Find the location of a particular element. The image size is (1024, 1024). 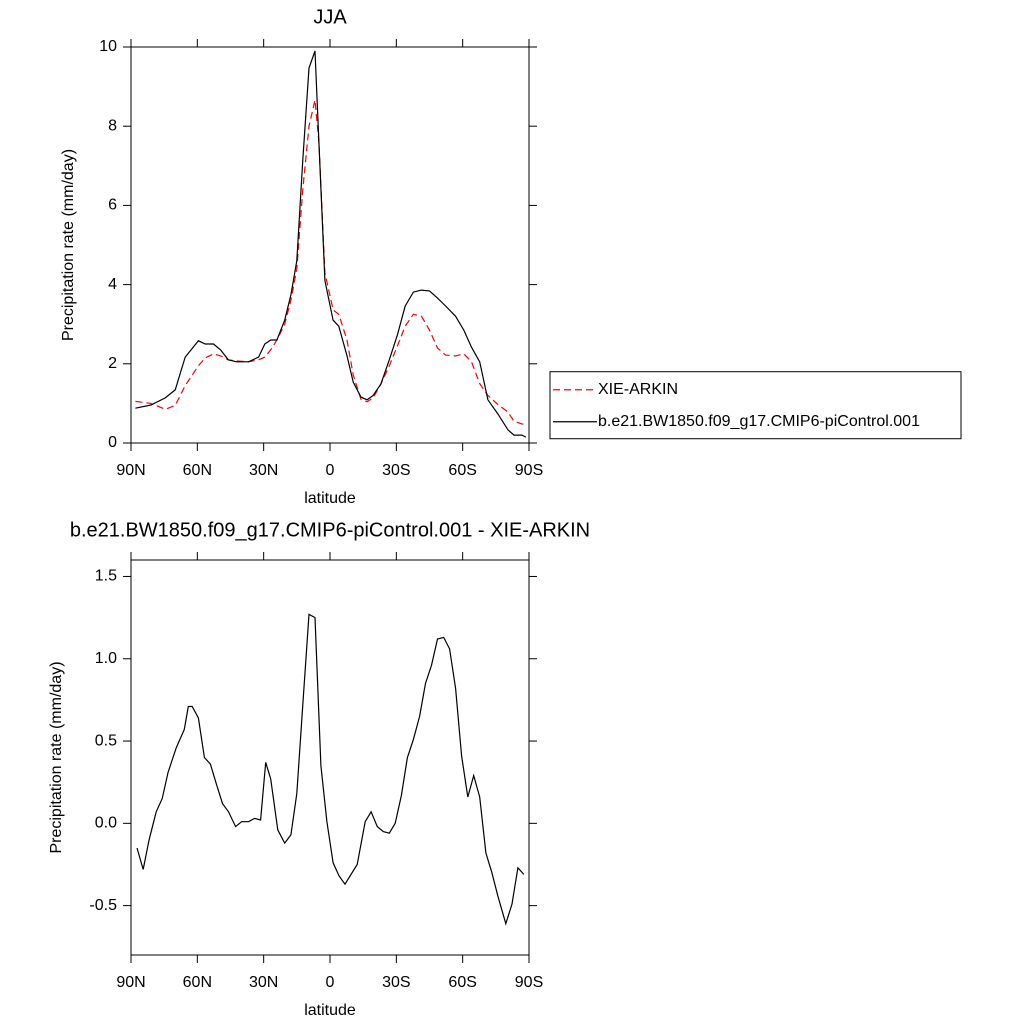

y-tick-label: 0.5 is located at coordinates (106, 740).